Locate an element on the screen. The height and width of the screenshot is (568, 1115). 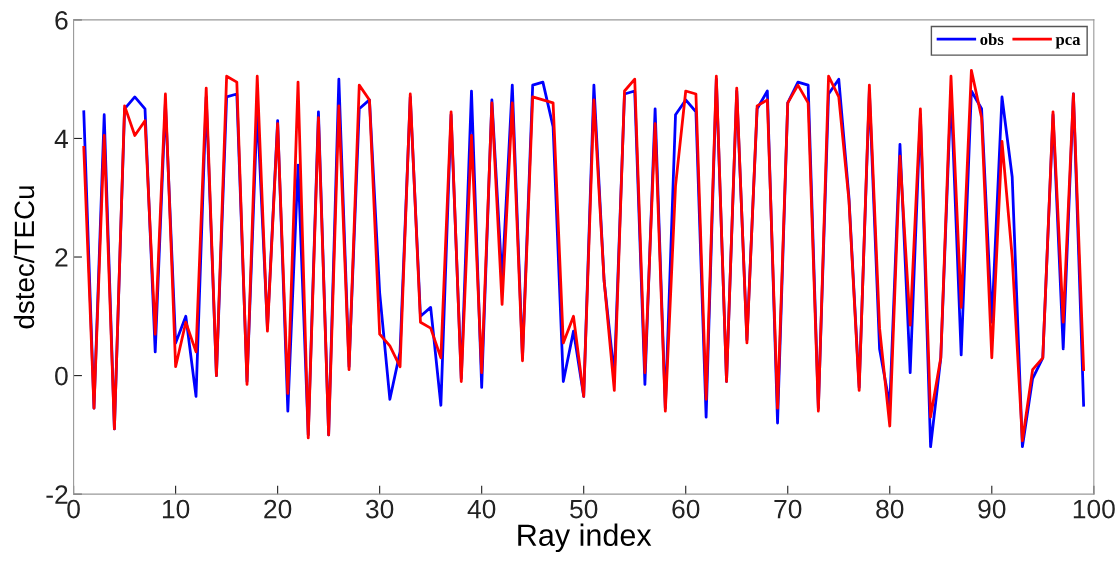
legend-label: pca is located at coordinates (1068, 43).